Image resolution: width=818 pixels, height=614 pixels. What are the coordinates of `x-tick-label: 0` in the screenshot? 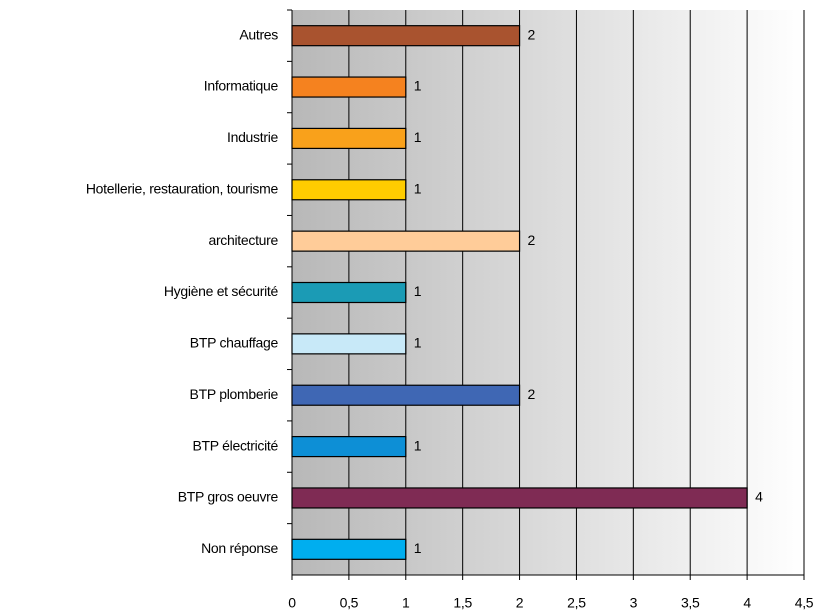 It's located at (292, 603).